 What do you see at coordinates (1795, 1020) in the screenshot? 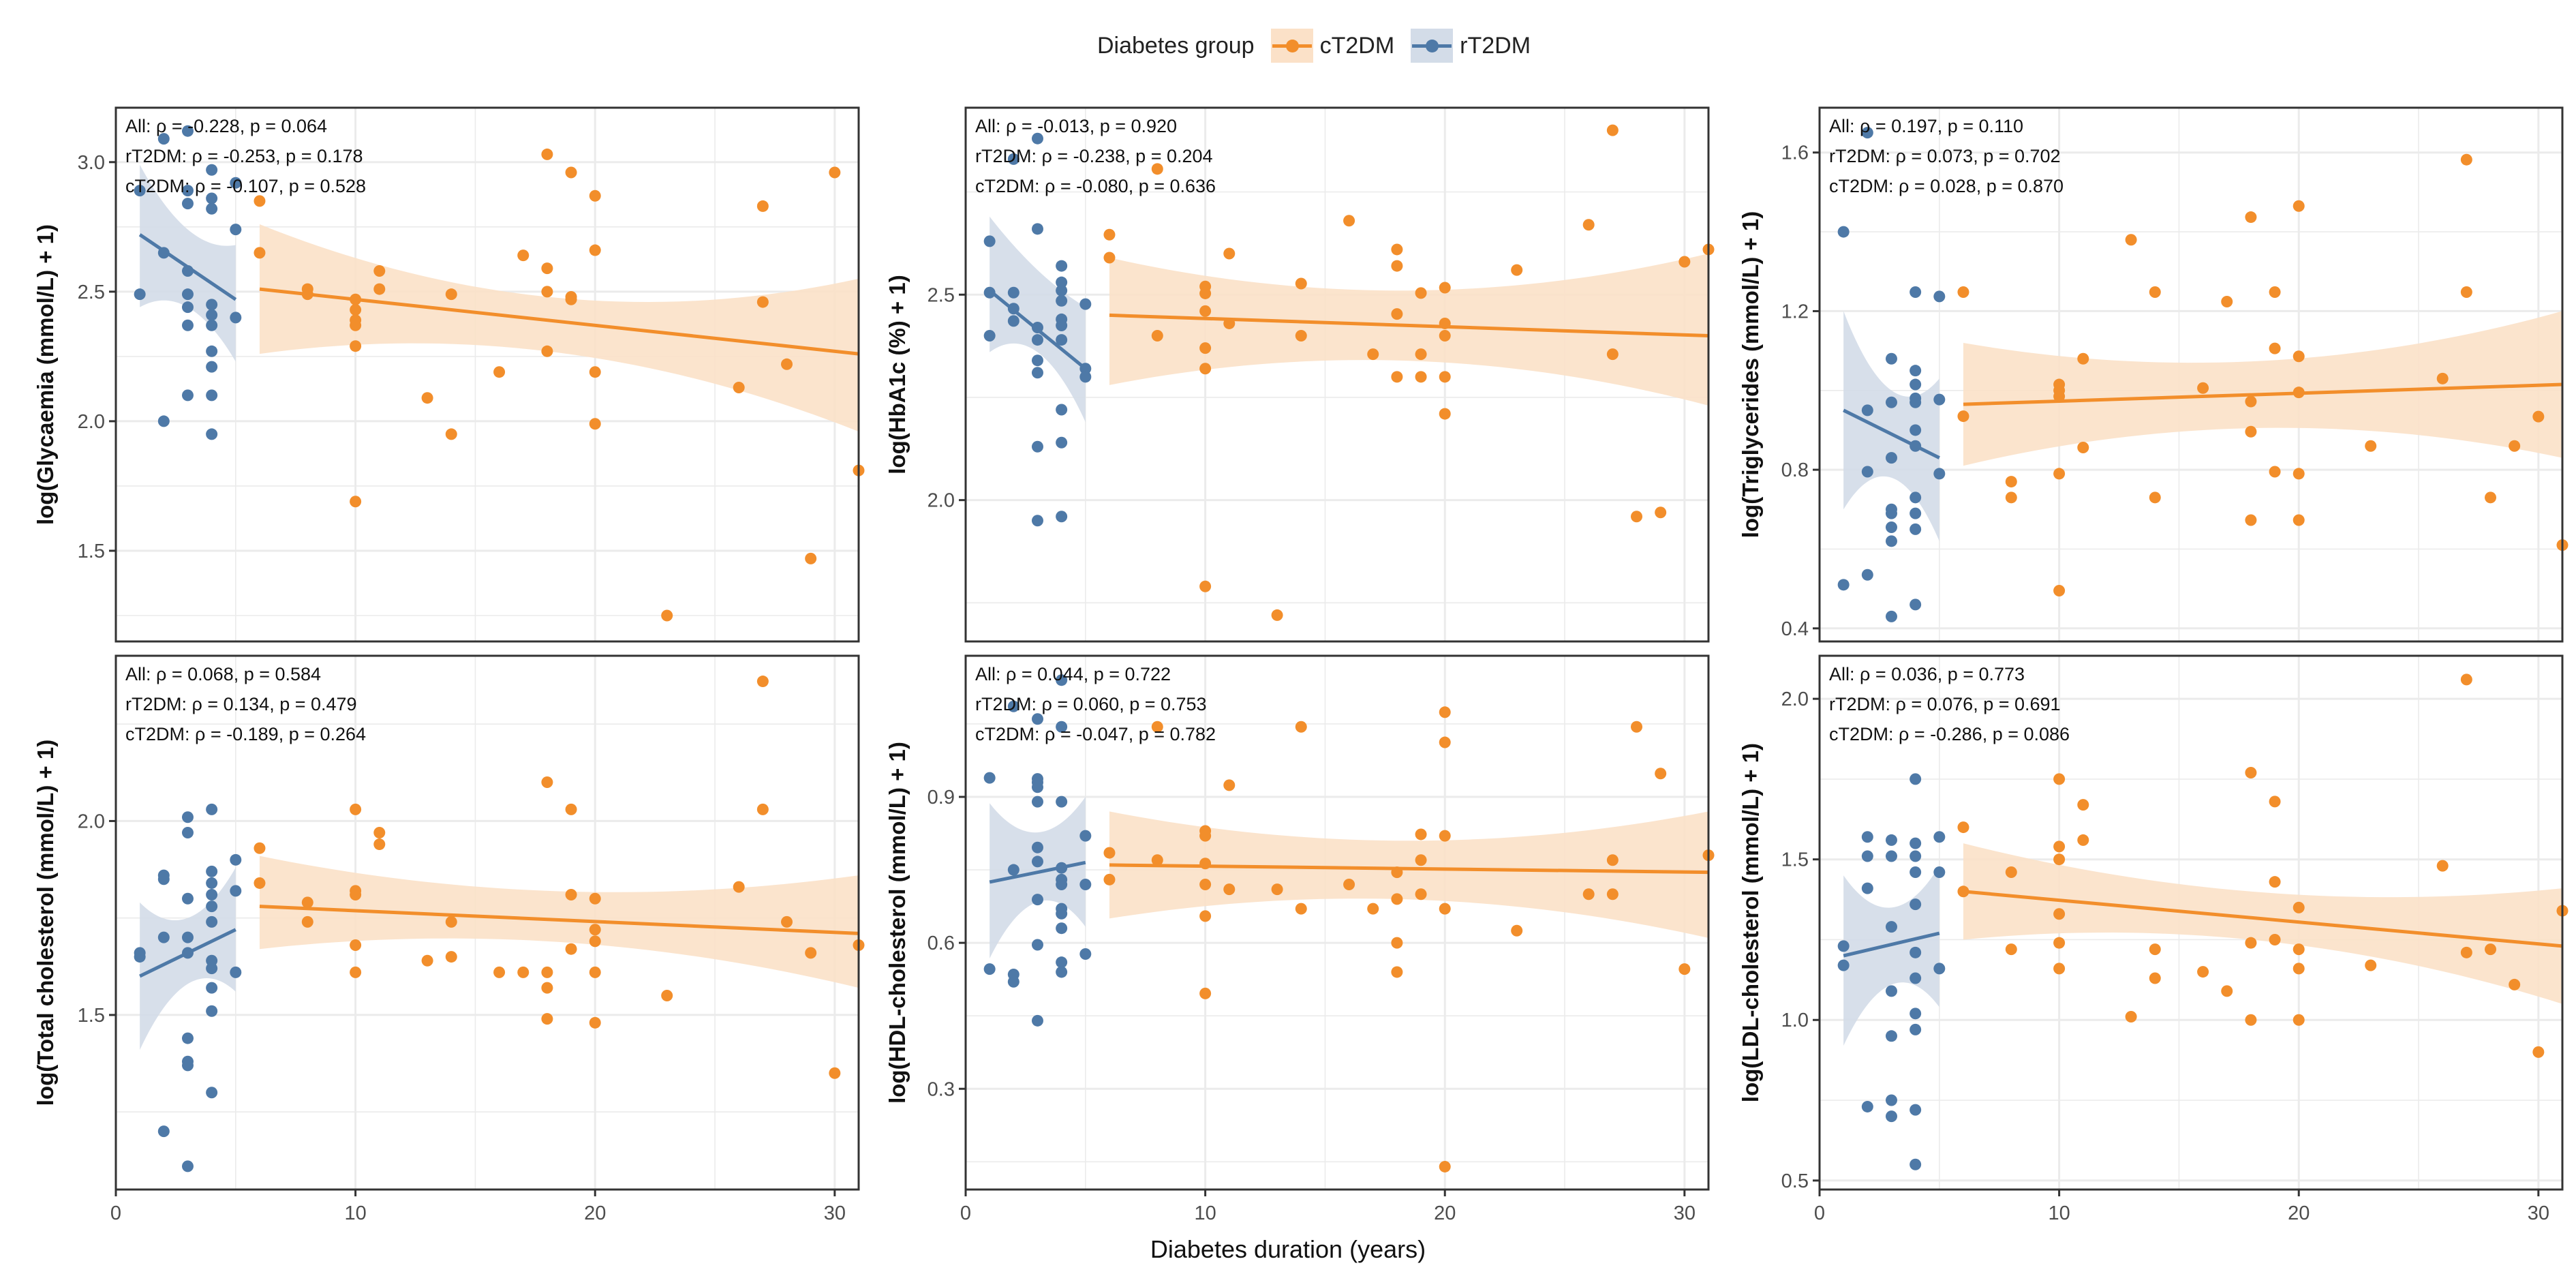
I see `y-tick-label: 1.0` at bounding box center [1795, 1020].